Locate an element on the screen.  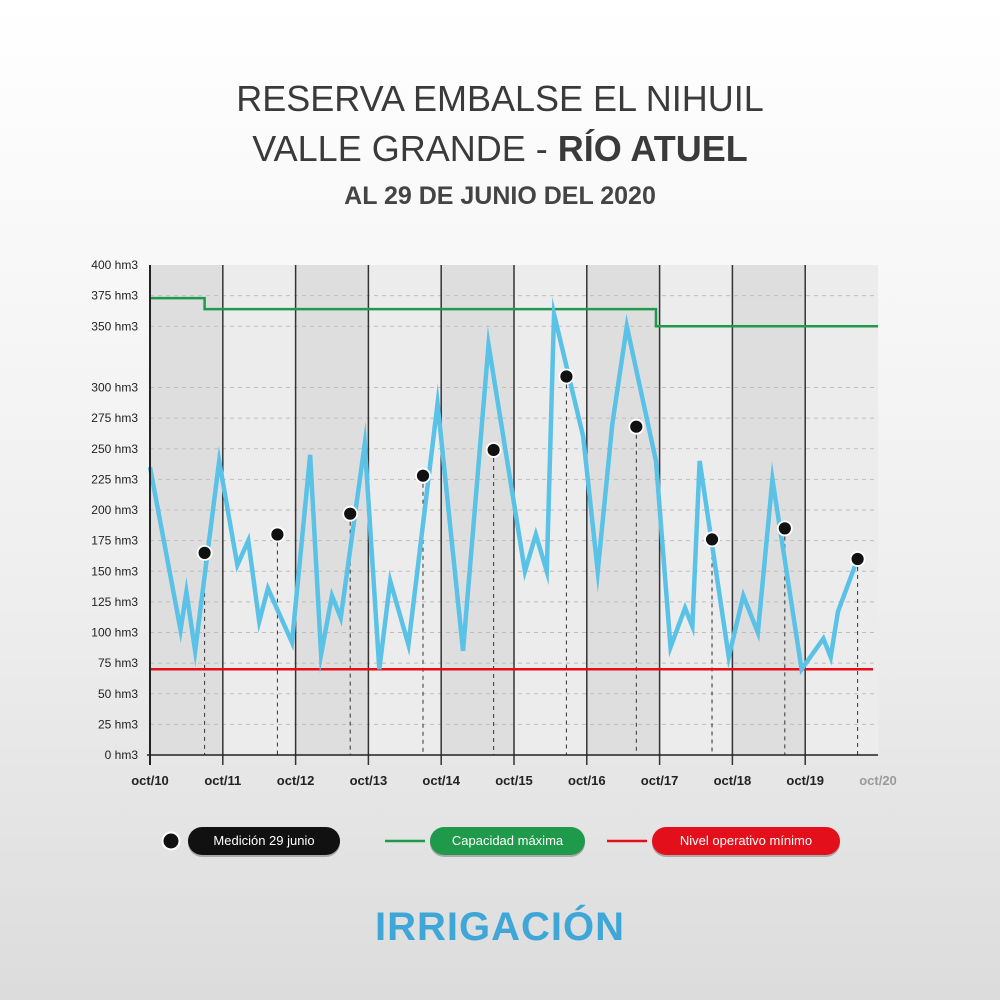
chart-title-line2: VALLE GRANDE - RÍO ATUEL is located at coordinates (500, 149).